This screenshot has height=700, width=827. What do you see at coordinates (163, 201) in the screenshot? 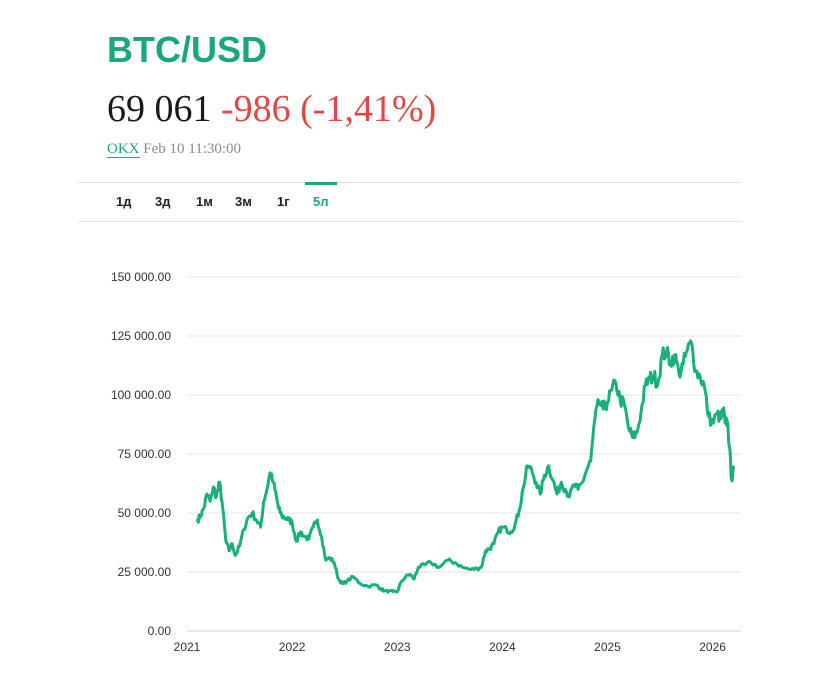
I see `tab-3d: 3д` at bounding box center [163, 201].